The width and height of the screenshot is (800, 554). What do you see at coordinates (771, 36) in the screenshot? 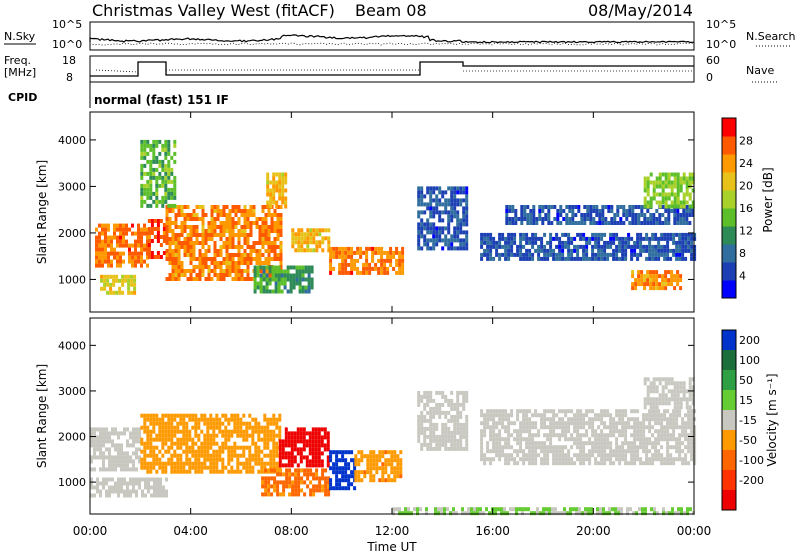
I see `nsearch-label: N.Search` at bounding box center [771, 36].